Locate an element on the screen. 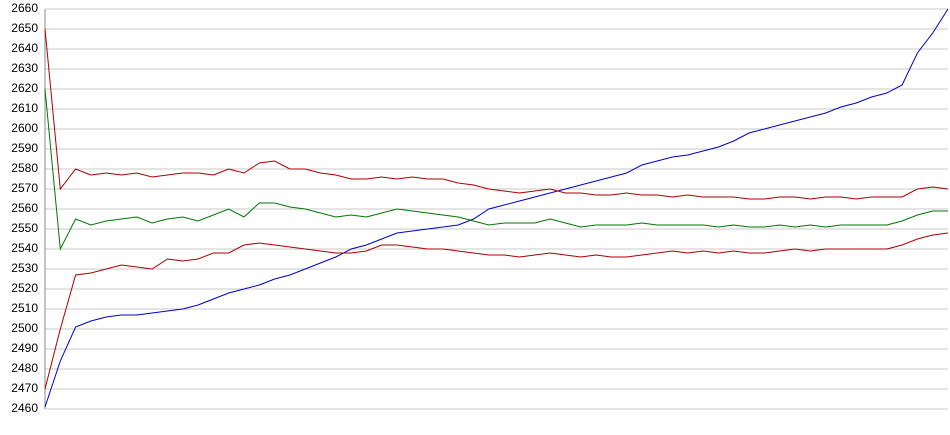  y-tick-label: 2620 is located at coordinates (24, 88).